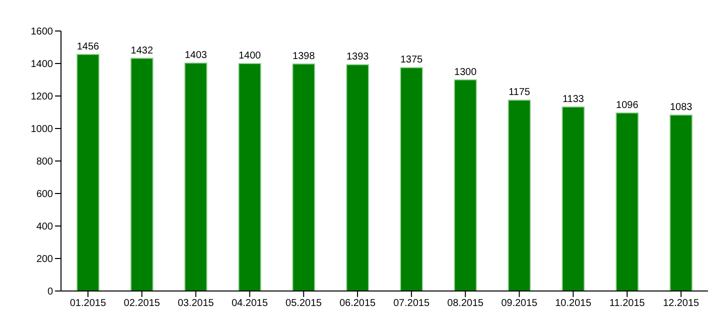  I want to click on data-label: 1456, so click(88, 46).